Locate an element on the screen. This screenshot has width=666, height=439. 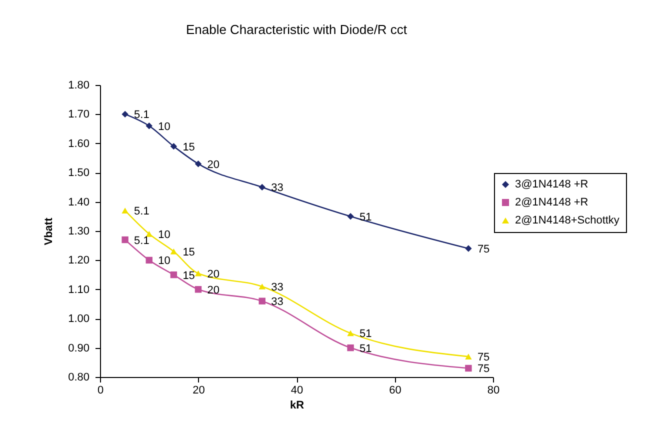
y-axis-title: Vbatt is located at coordinates (49, 231).